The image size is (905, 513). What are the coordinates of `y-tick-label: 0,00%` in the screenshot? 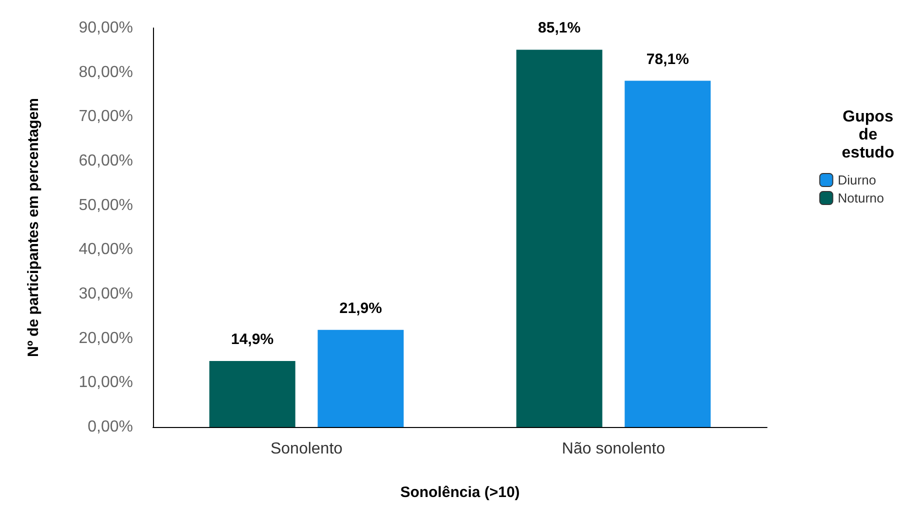 It's located at (110, 427).